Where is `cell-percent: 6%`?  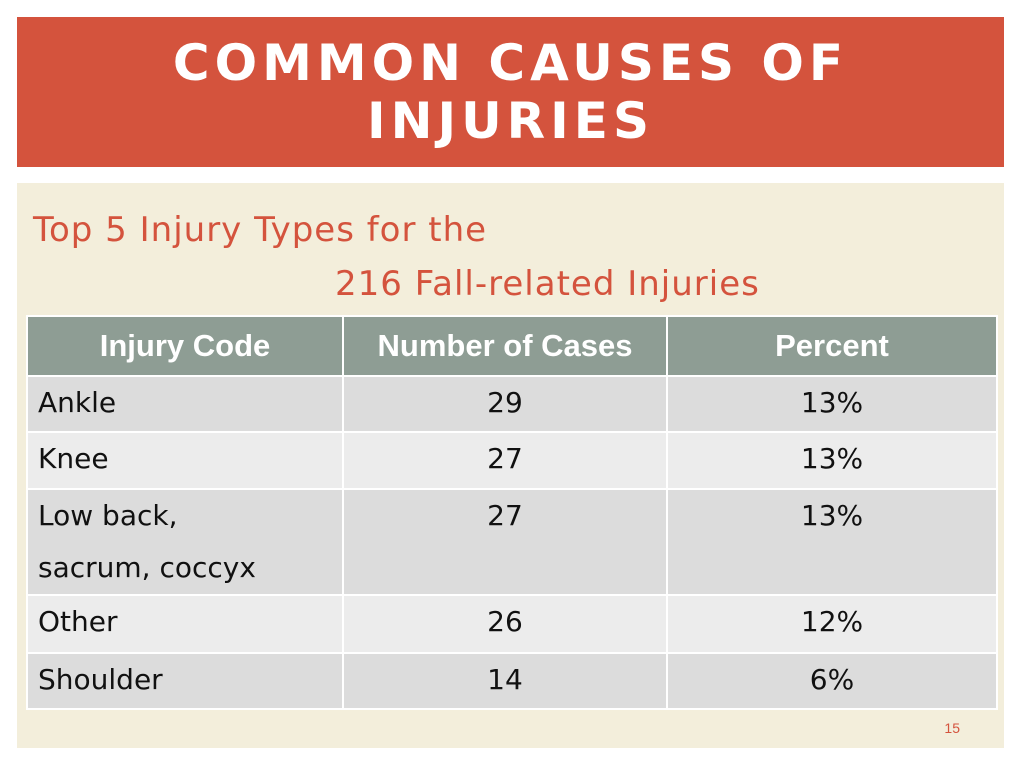 cell-percent: 6% is located at coordinates (832, 681).